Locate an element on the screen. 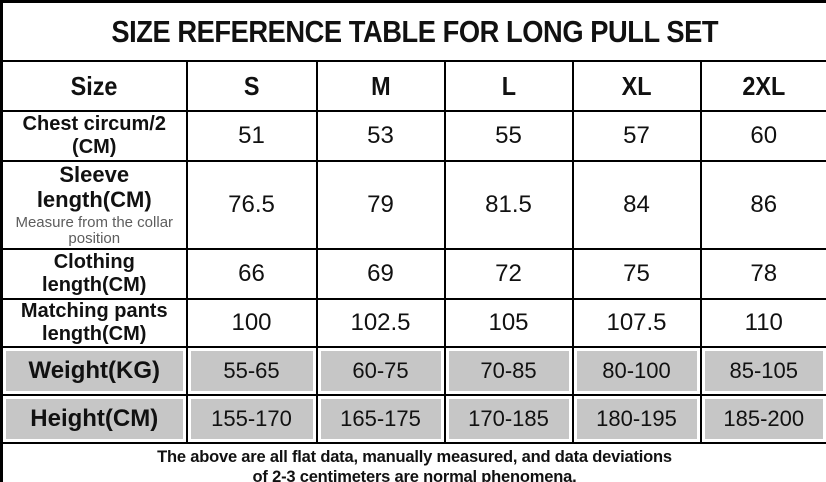 The height and width of the screenshot is (482, 826). chest-value-2xl: 60 is located at coordinates (762, 136).